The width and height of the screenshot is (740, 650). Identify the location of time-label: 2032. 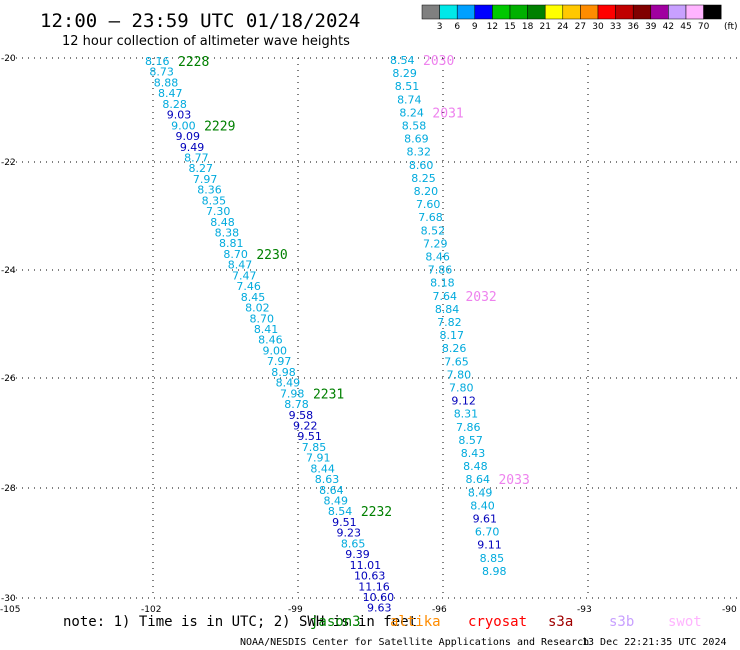
(480, 297).